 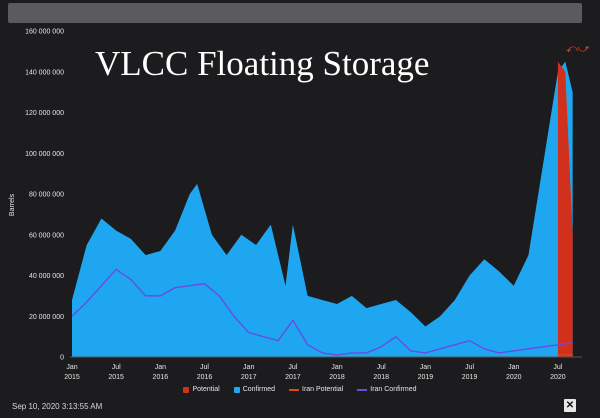 I want to click on y-tick-label: 160 000 000, so click(x=44, y=32).